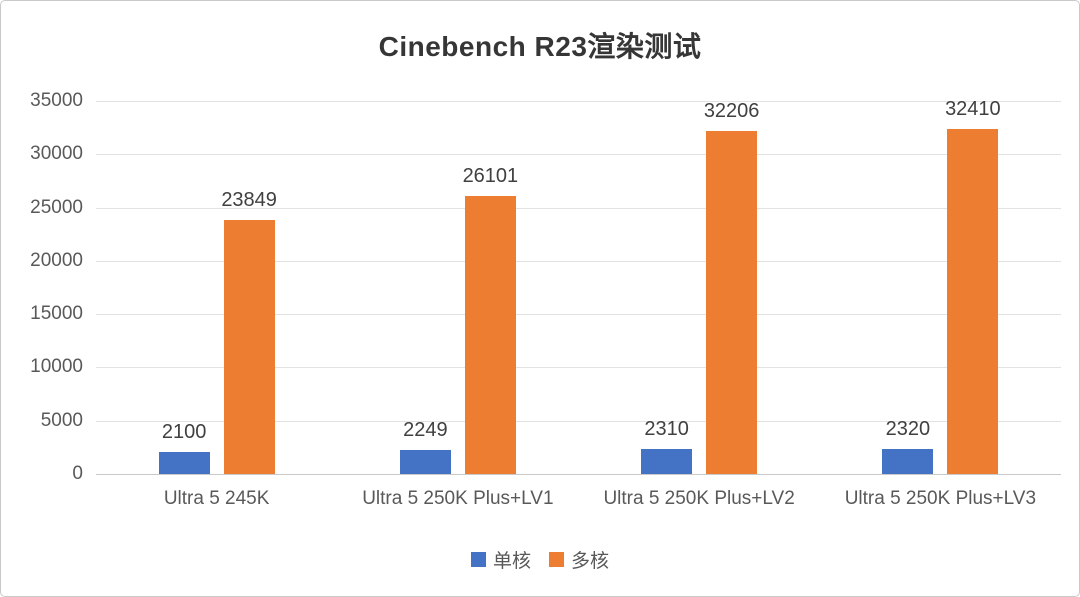 The image size is (1080, 597). Describe the element at coordinates (973, 108) in the screenshot. I see `bar-value-label: 32410` at that location.